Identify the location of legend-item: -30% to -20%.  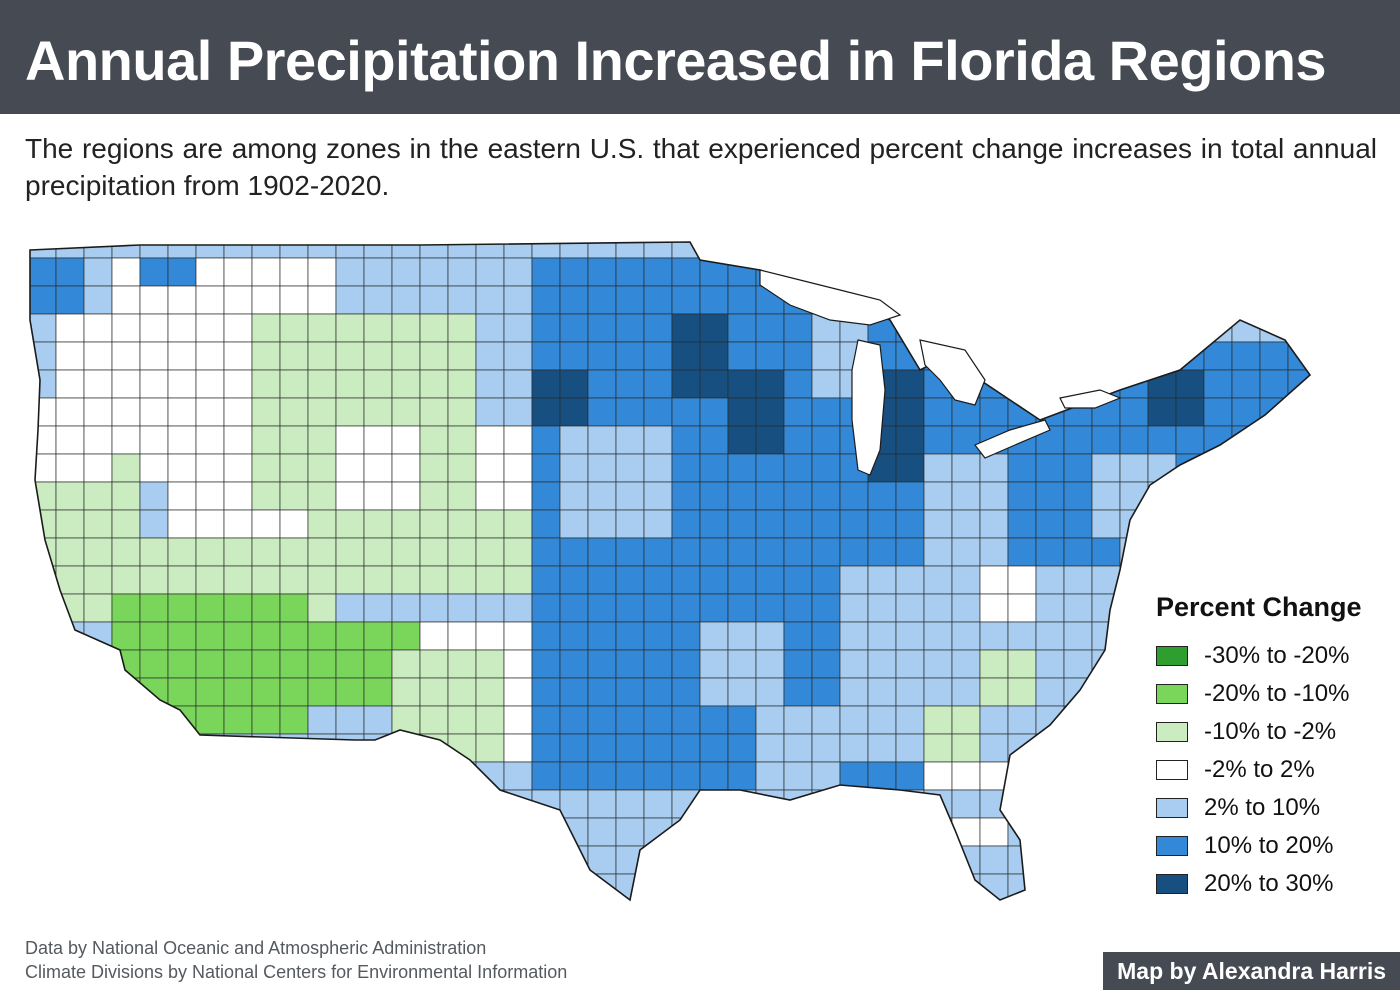
(1276, 656).